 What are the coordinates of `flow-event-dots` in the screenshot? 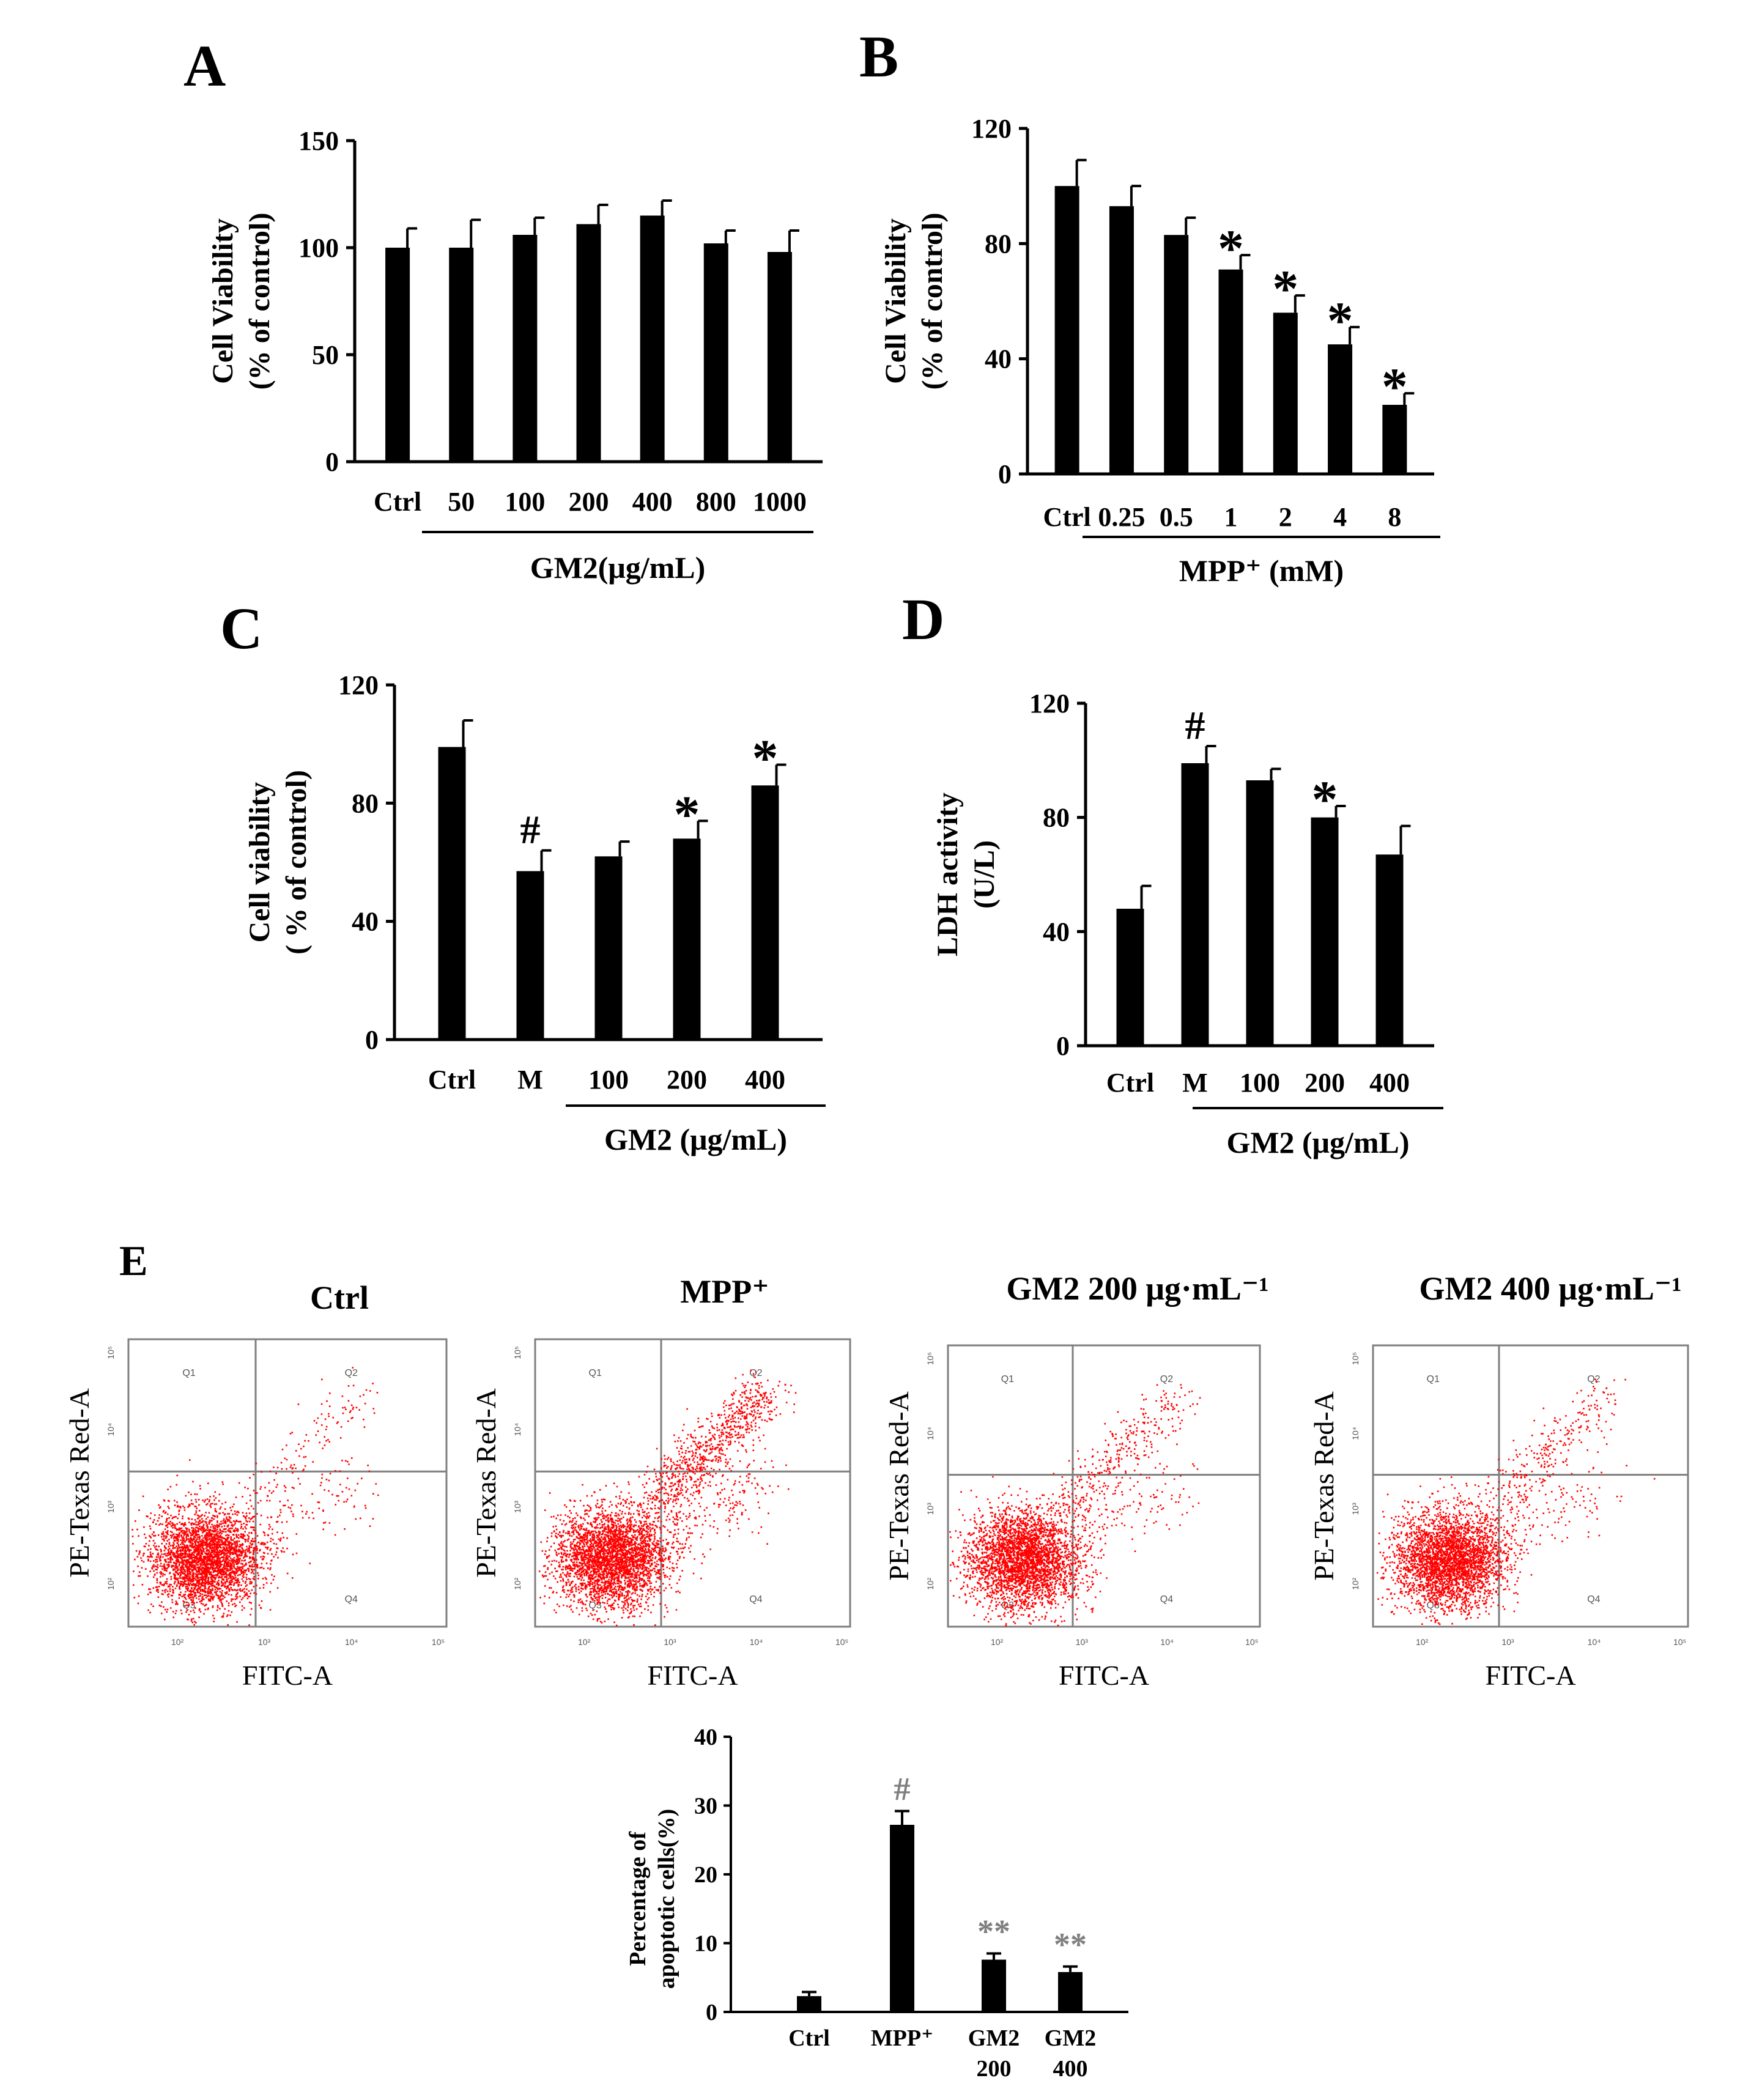 It's located at (1075, 1505).